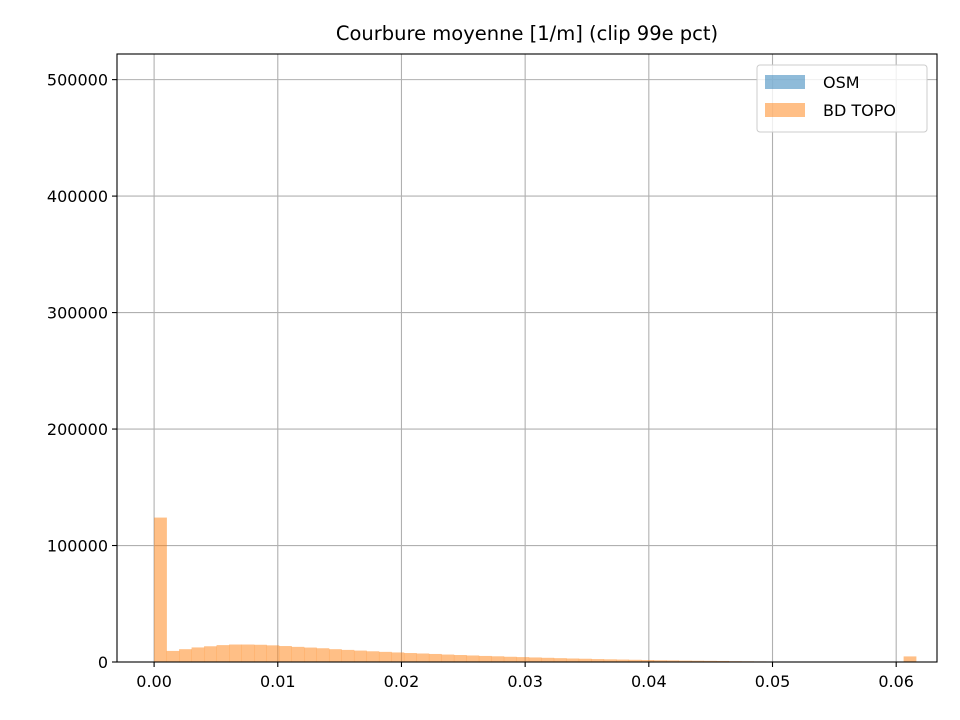  Describe the element at coordinates (77, 429) in the screenshot. I see `y-tick-label: 200000` at that location.